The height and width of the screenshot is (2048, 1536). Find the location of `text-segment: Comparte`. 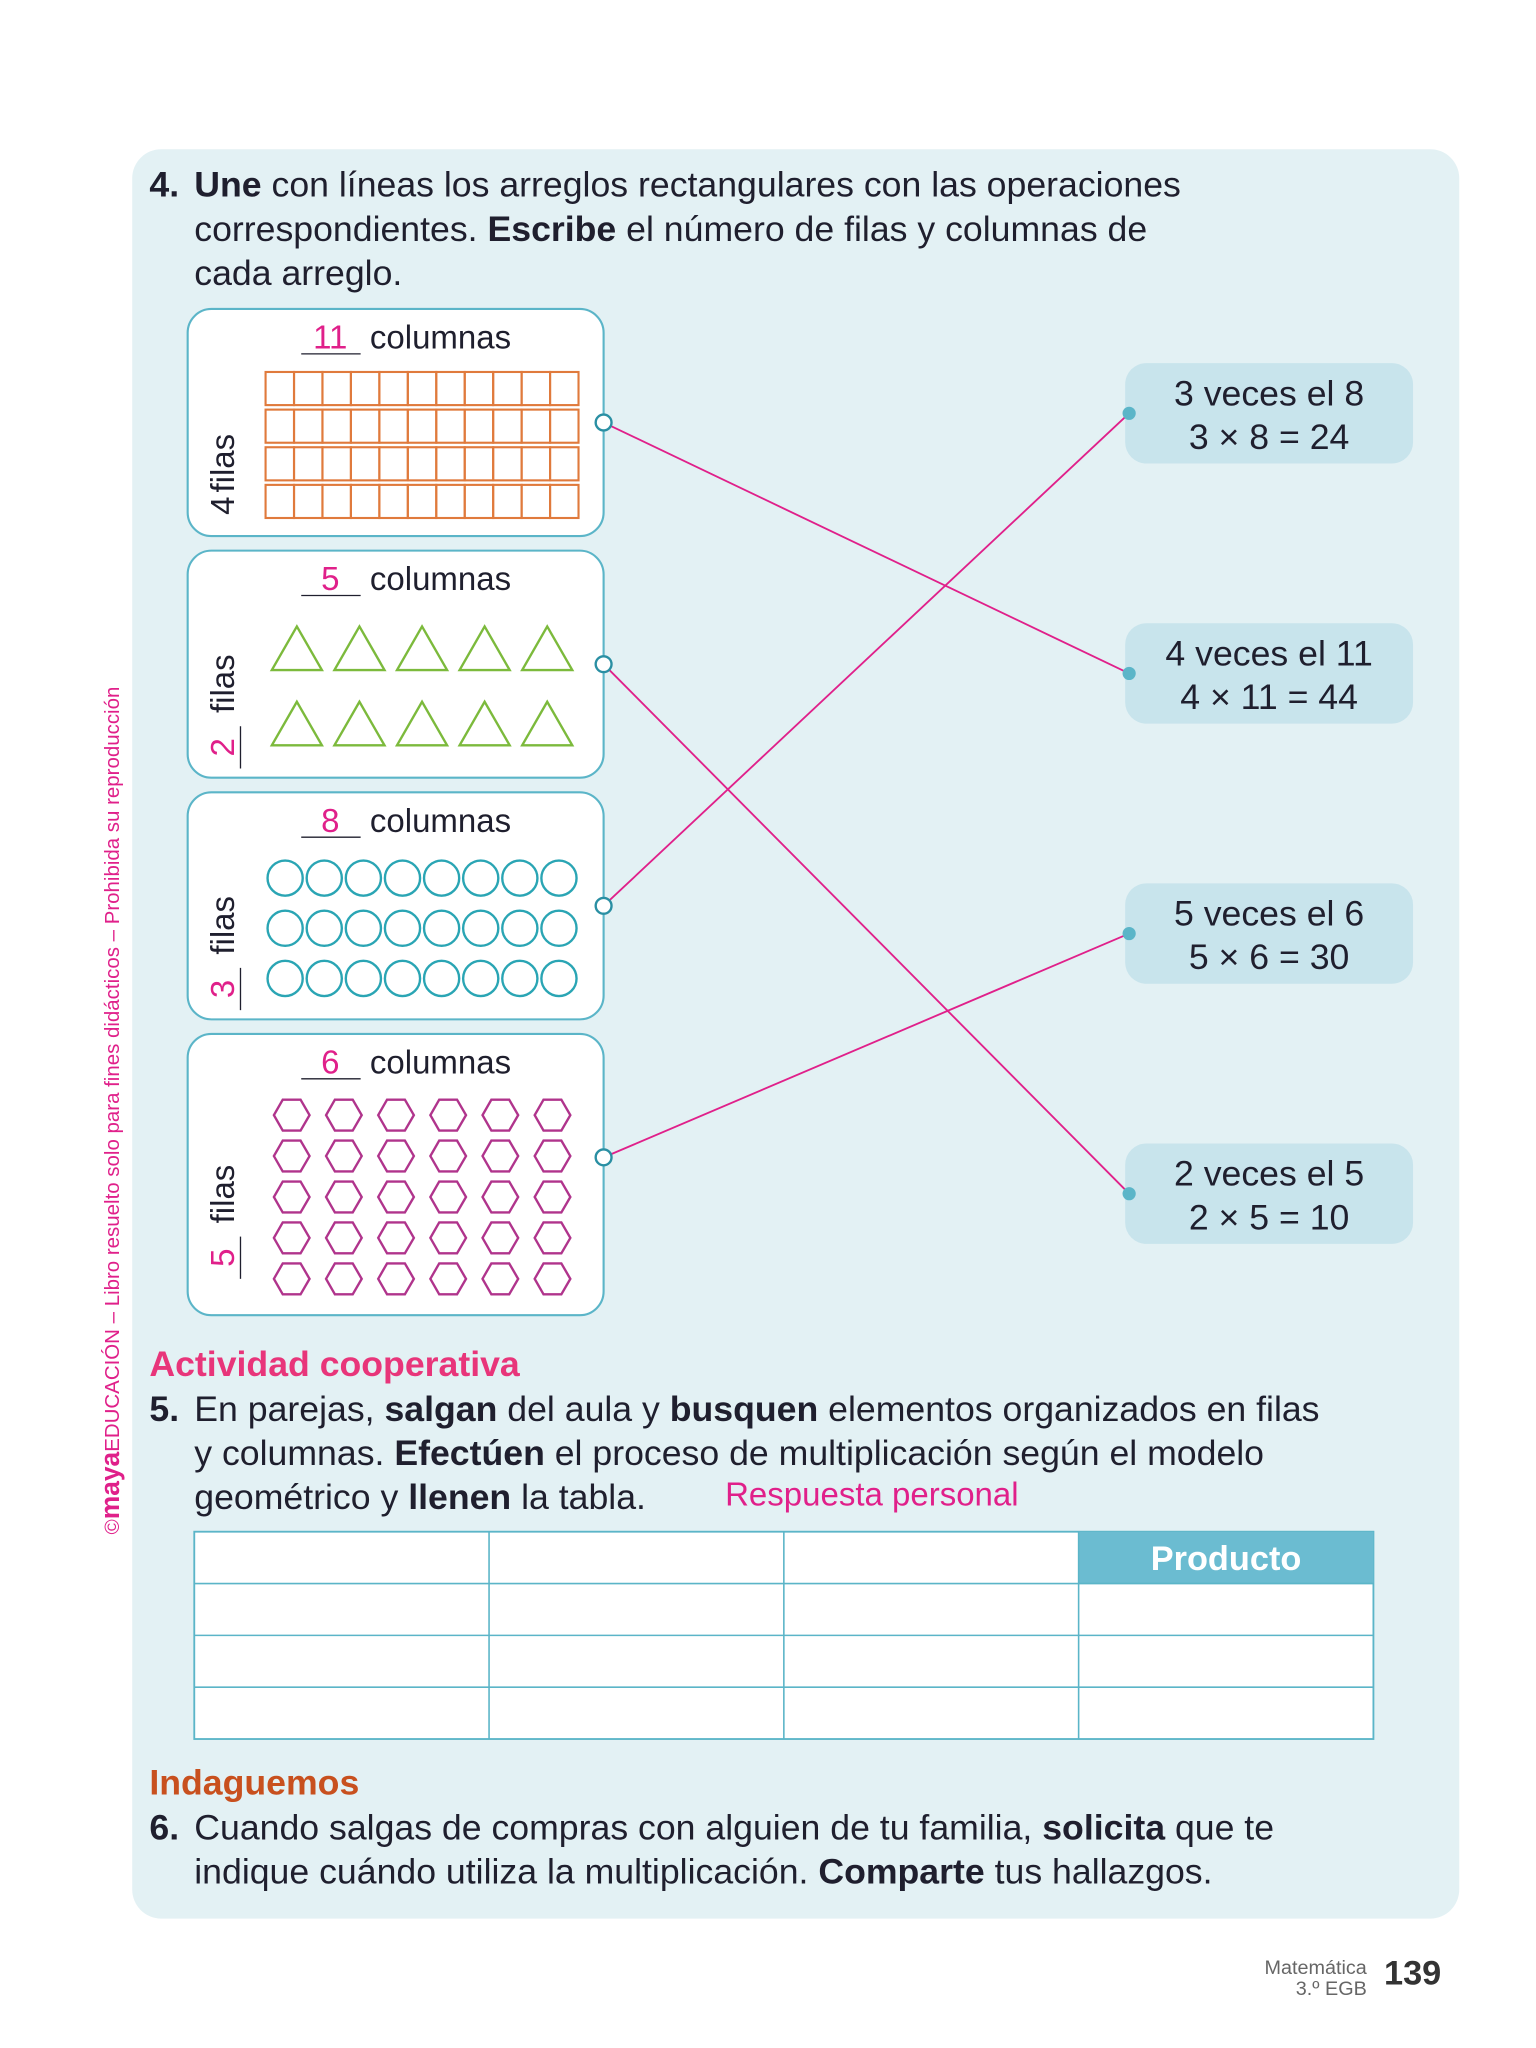

text-segment: Comparte is located at coordinates (901, 1872).